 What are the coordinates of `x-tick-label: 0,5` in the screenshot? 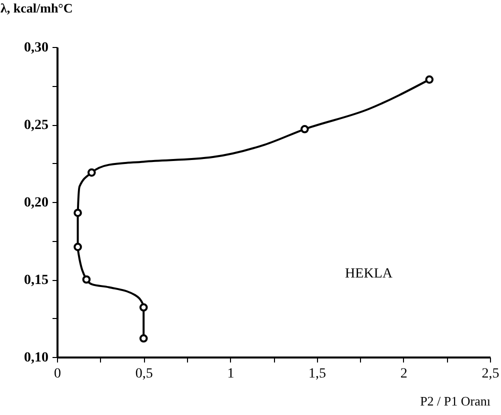 It's located at (144, 374).